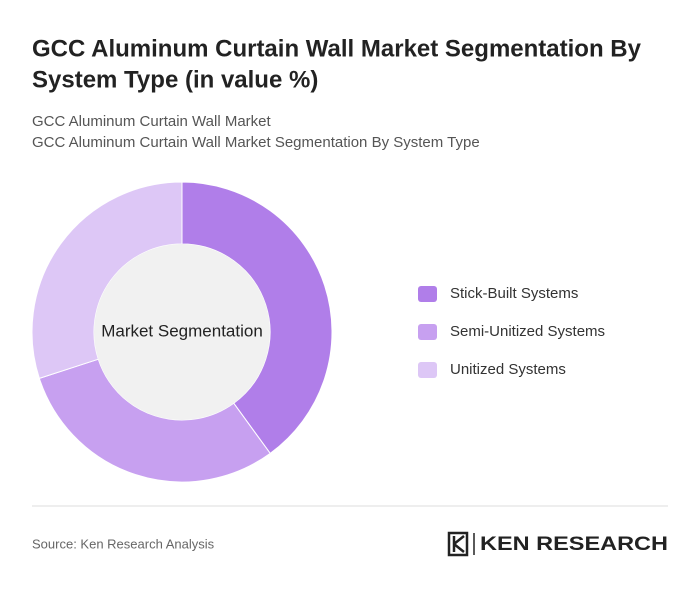 The image size is (700, 591). I want to click on title: System Type (in value %), so click(175, 79).